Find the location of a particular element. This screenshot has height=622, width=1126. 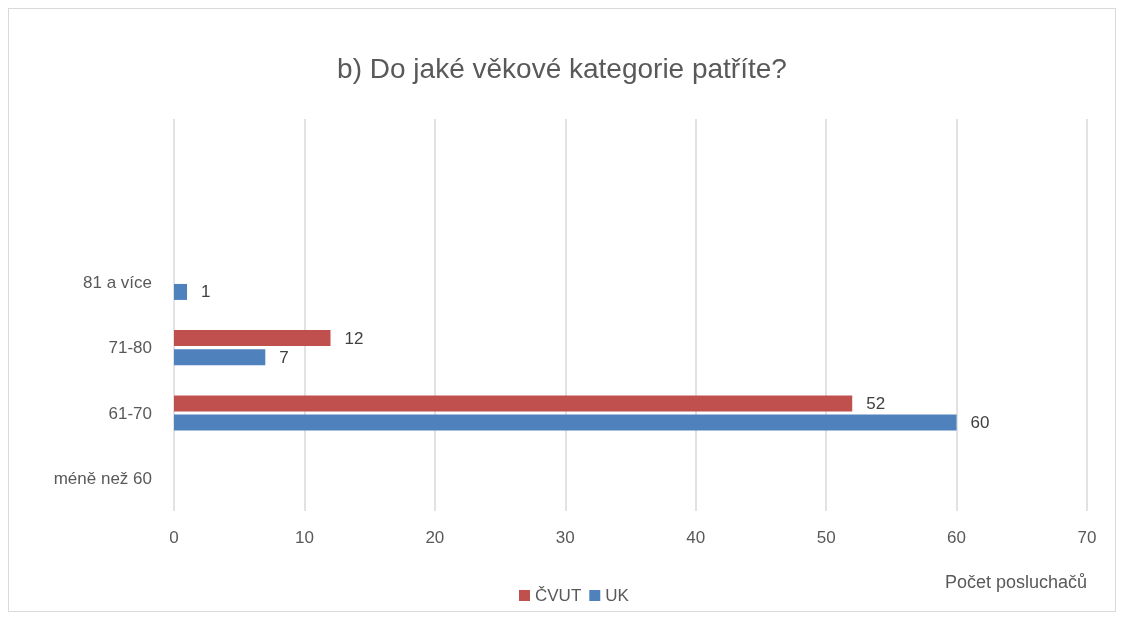

x-tick-label: 50 is located at coordinates (826, 537).